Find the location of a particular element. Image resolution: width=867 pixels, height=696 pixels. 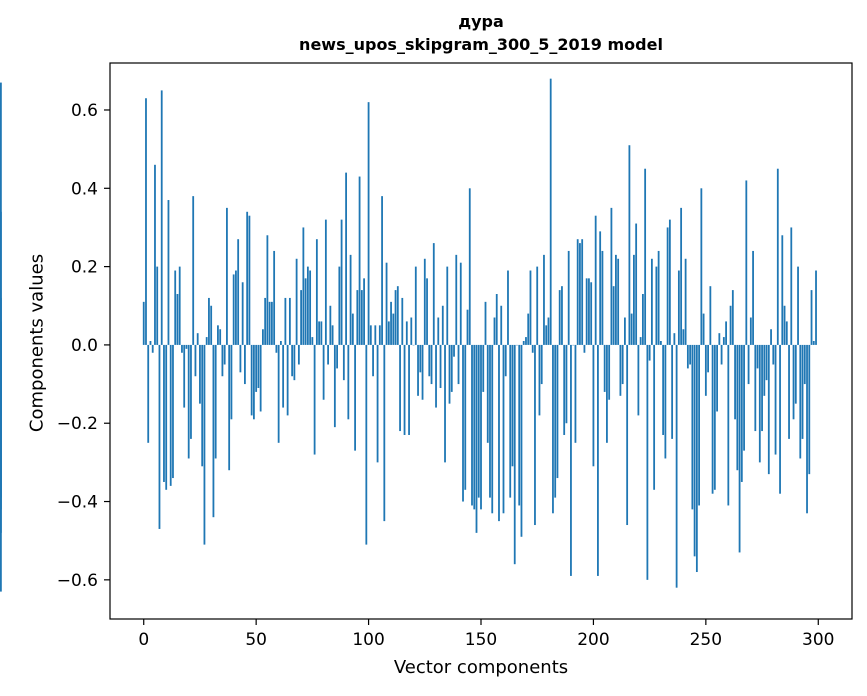

x-tick-label: 250 is located at coordinates (706, 640).